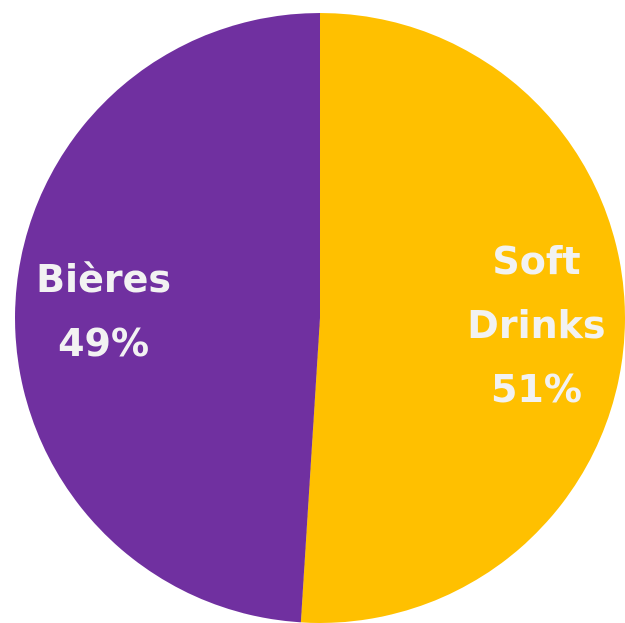 The image size is (625, 623). I want to click on category-label: Bières, so click(103, 279).